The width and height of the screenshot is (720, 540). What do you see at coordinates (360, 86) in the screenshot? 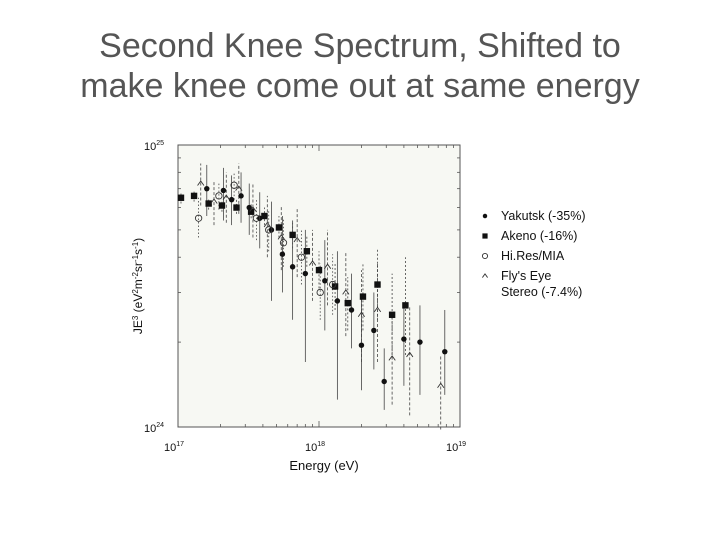
I see `slide-title-line-2: make knee come out at same energy` at bounding box center [360, 86].